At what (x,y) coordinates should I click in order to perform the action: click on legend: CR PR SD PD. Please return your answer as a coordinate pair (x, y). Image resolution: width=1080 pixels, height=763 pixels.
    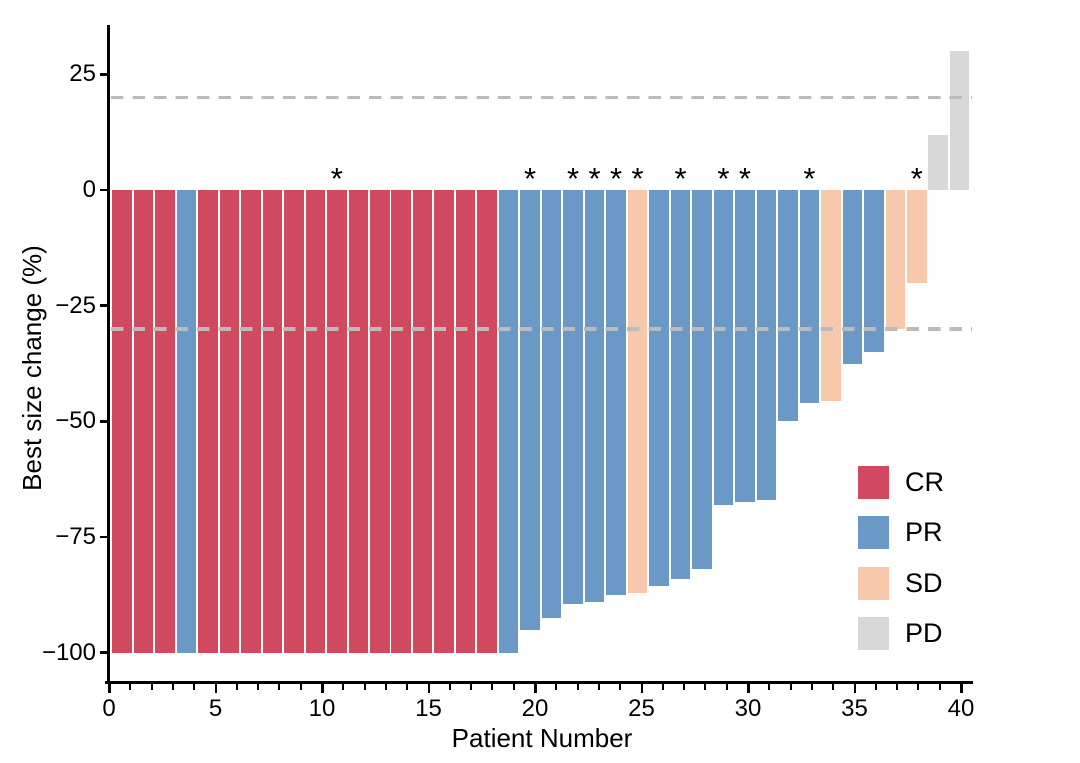
    Looking at the image, I should click on (938, 561).